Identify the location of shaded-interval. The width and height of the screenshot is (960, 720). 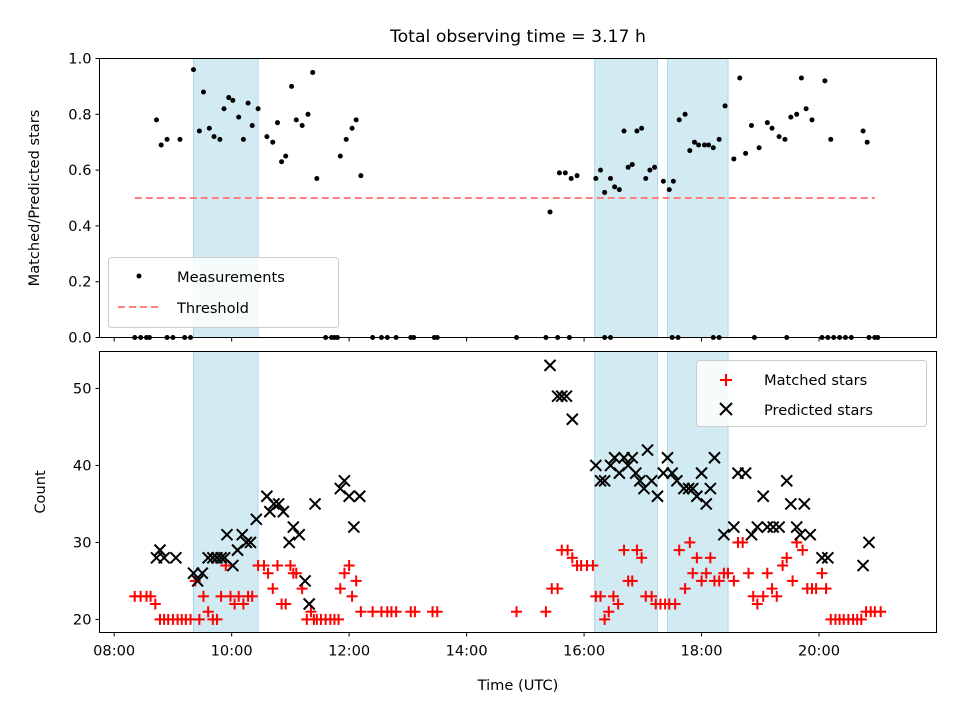
(225, 492).